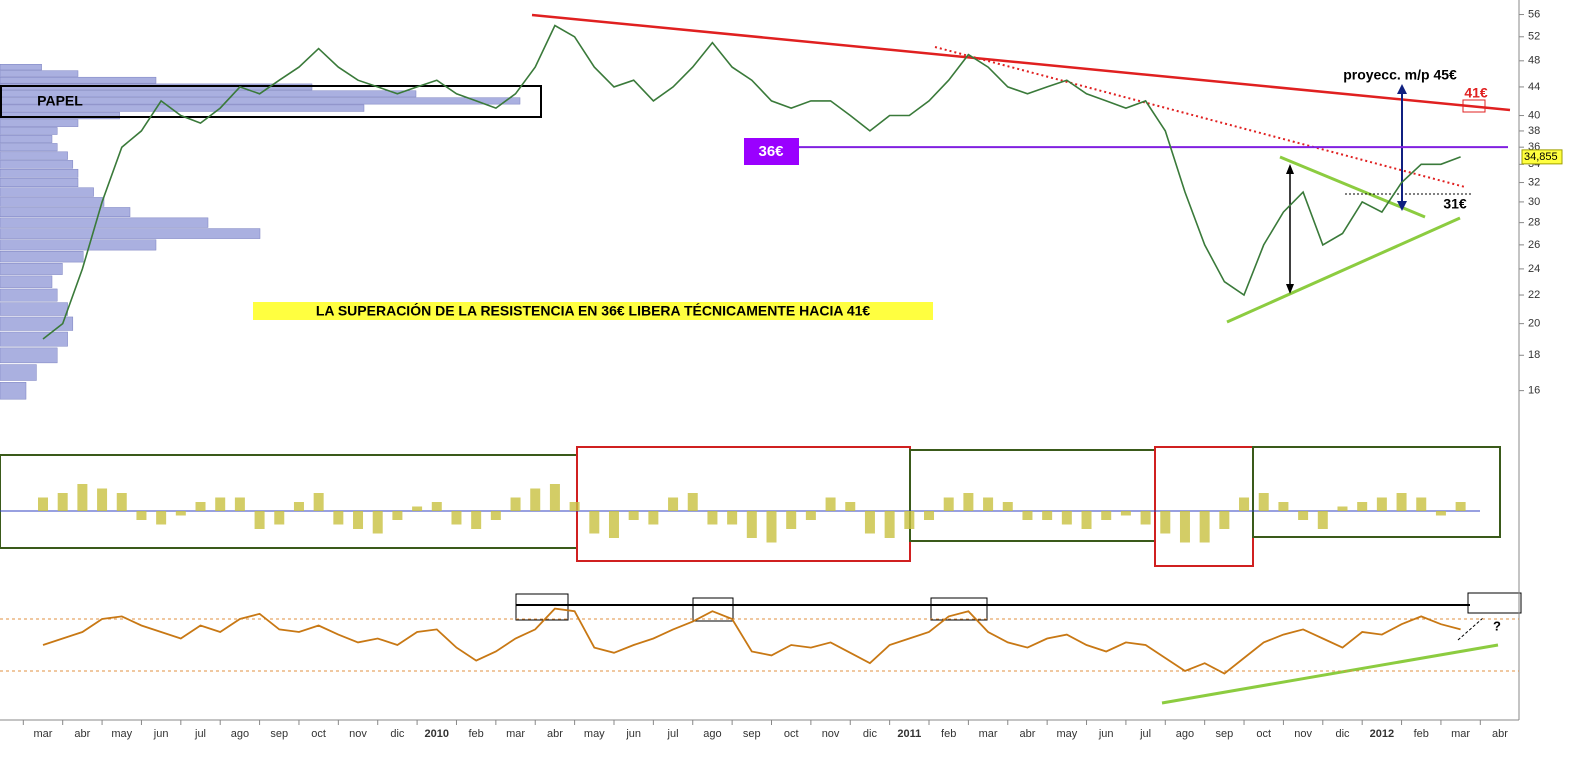 Image resolution: width=1593 pixels, height=761 pixels. Describe the element at coordinates (1534, 223) in the screenshot. I see `y-tick-label: 28` at that location.